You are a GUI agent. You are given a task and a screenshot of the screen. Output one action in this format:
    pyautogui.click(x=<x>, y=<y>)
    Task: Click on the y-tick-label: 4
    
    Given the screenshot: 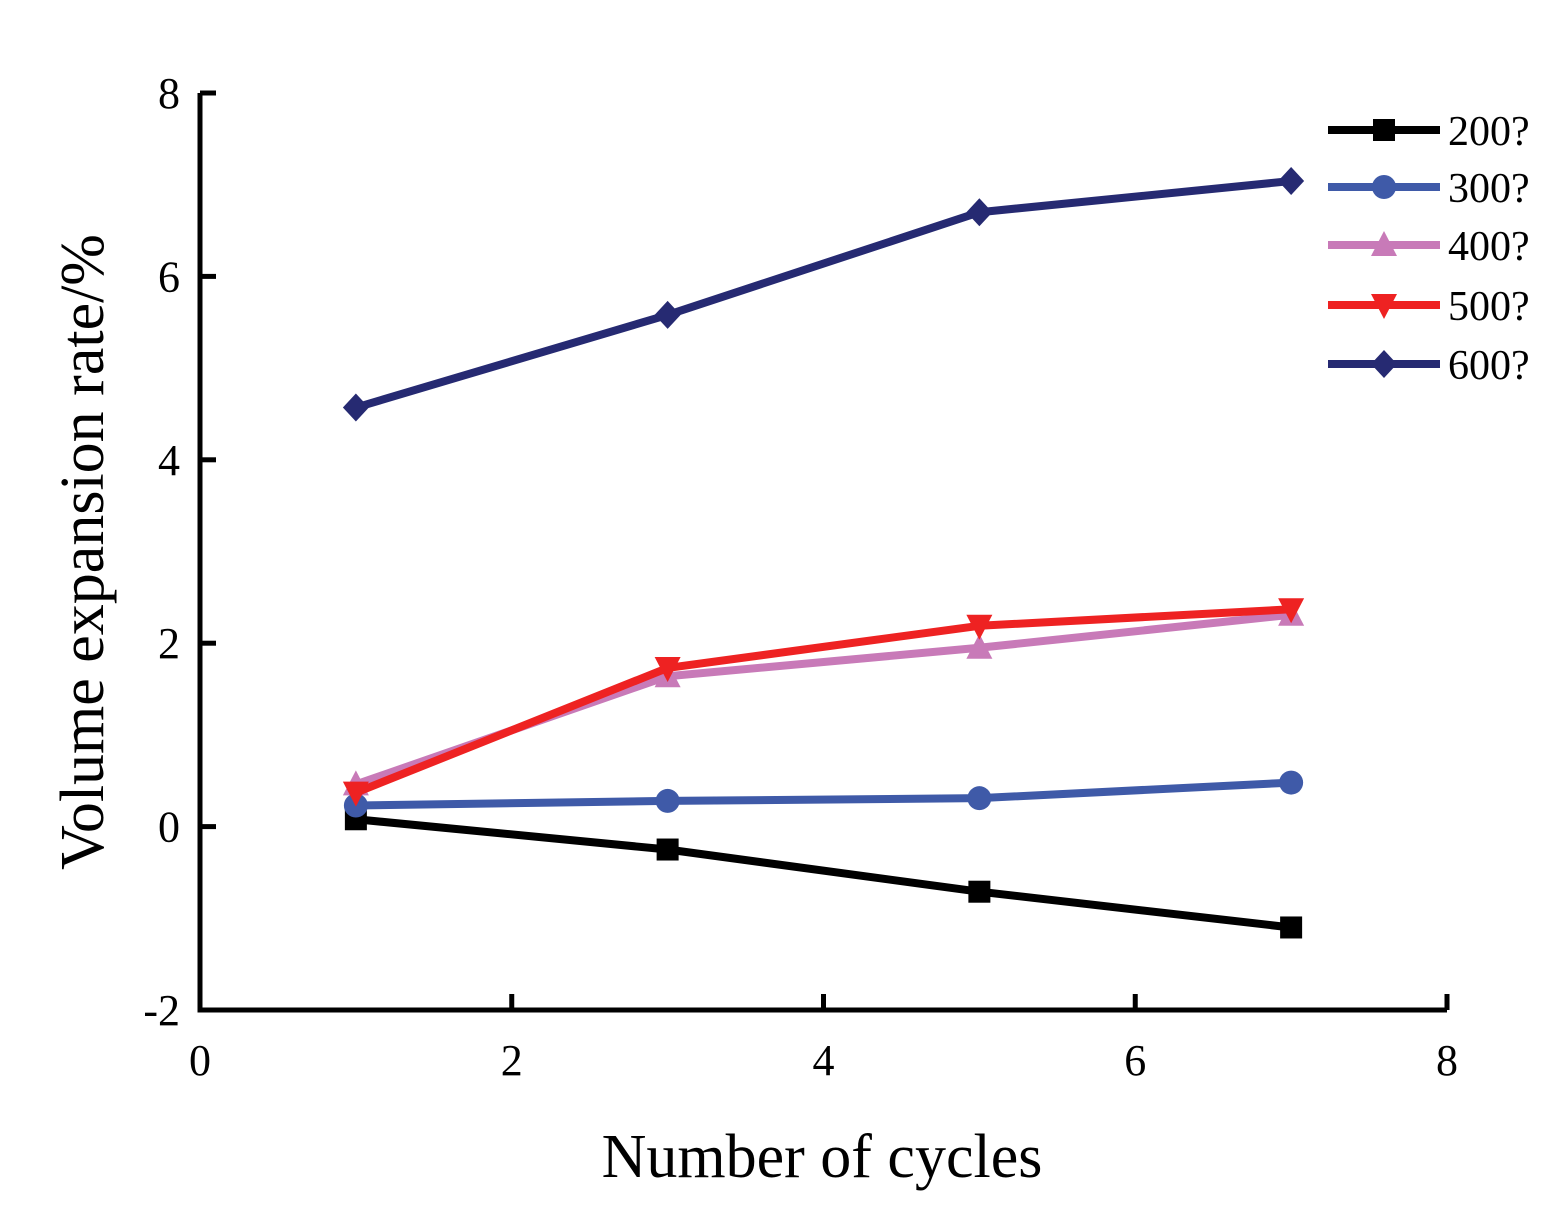 What is the action you would take?
    pyautogui.click(x=169, y=460)
    